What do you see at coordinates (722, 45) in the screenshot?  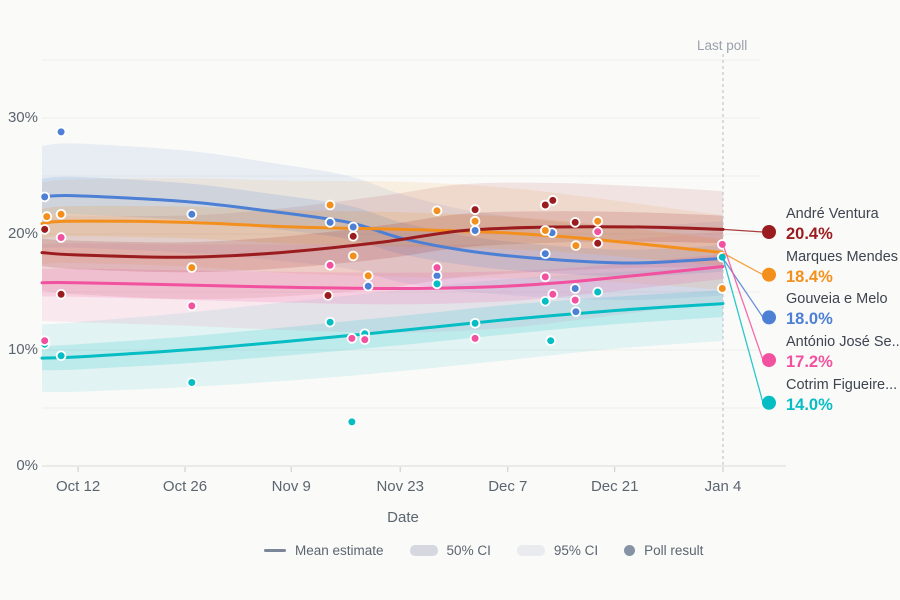 I see `last-poll-label: Last poll` at bounding box center [722, 45].